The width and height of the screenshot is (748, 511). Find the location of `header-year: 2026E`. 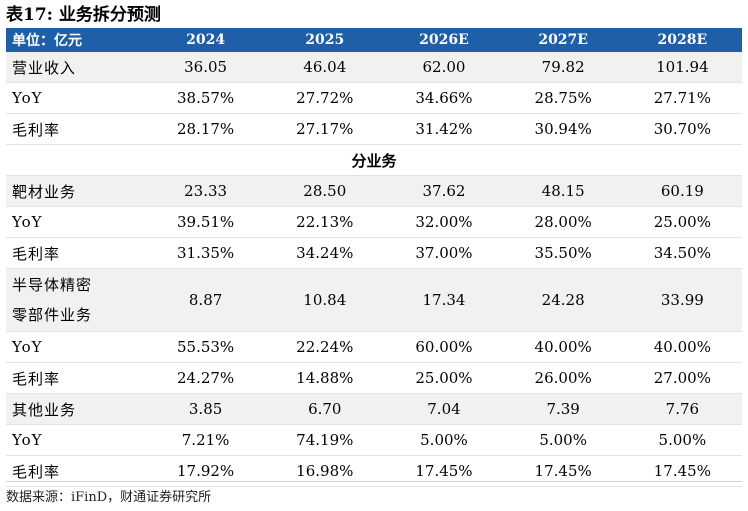

header-year: 2026E is located at coordinates (444, 40).